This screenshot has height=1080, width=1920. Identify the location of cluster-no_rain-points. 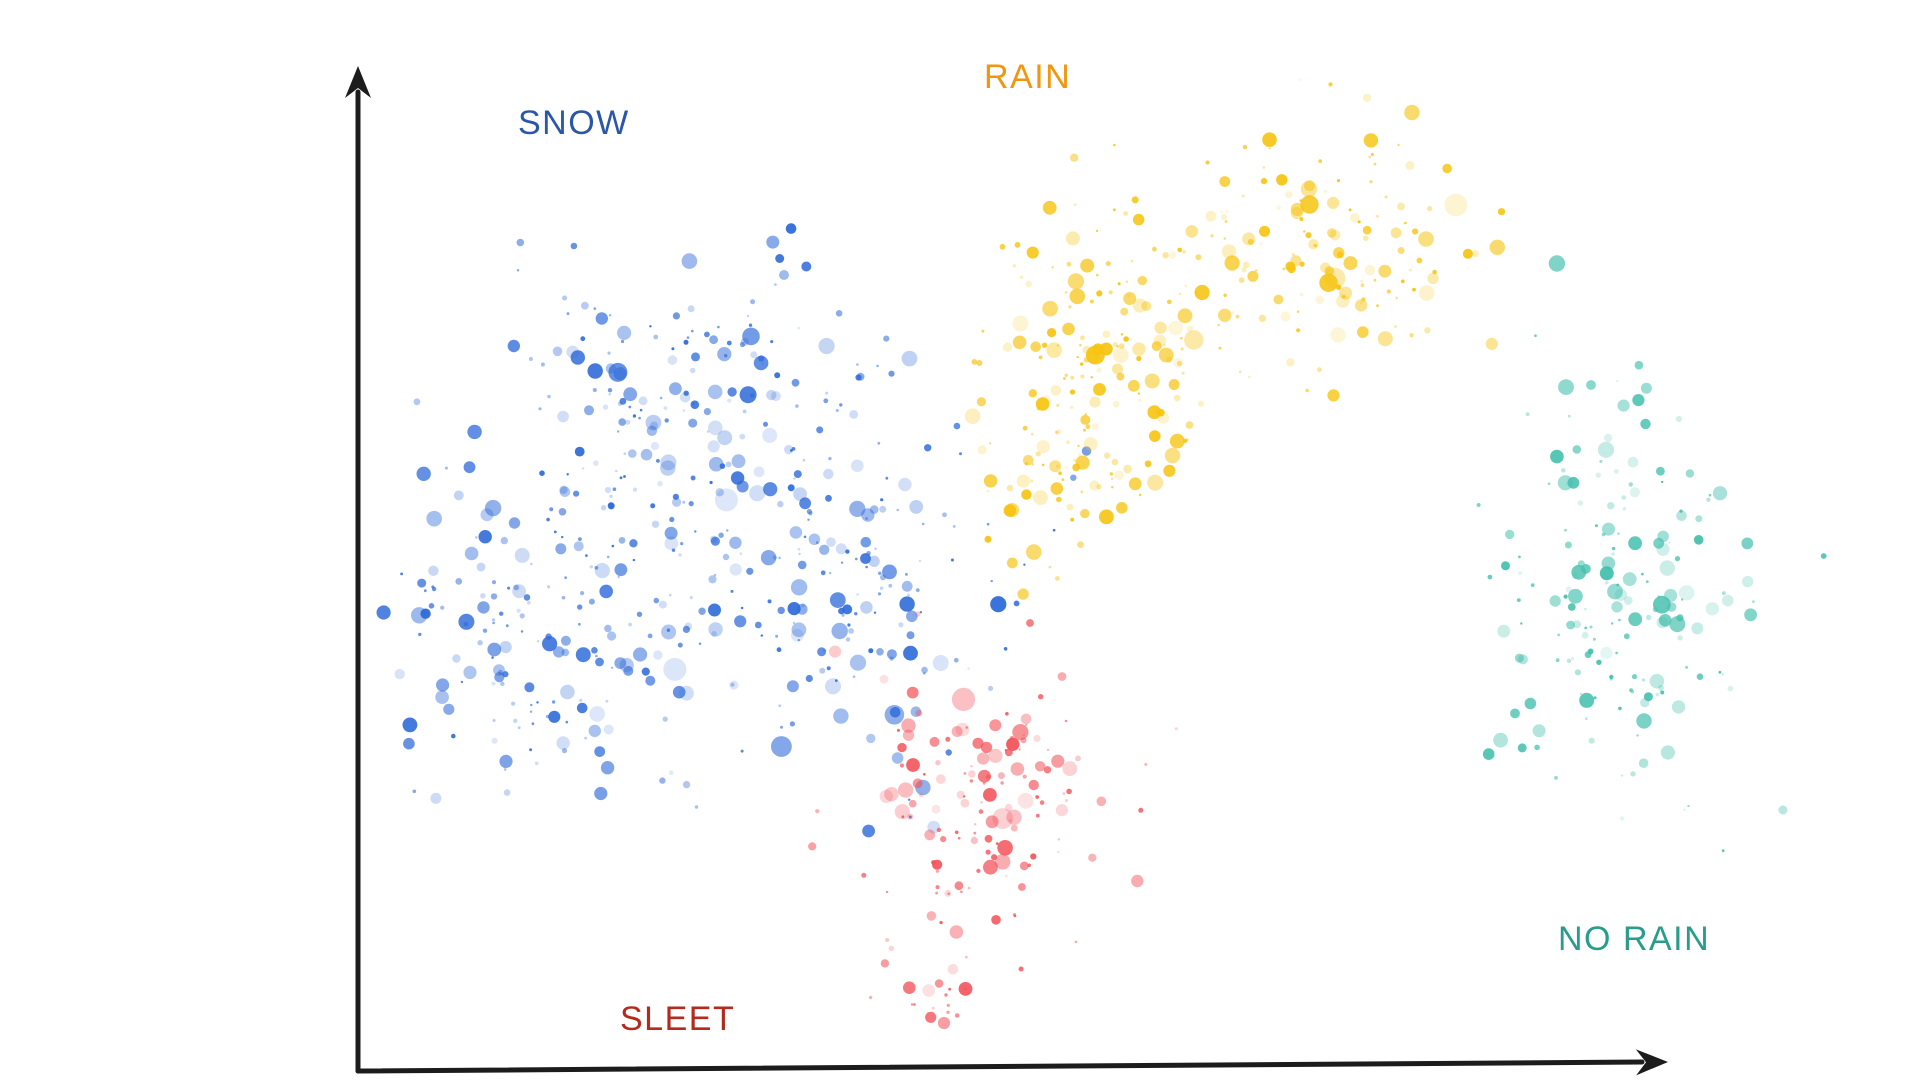
(1651, 554).